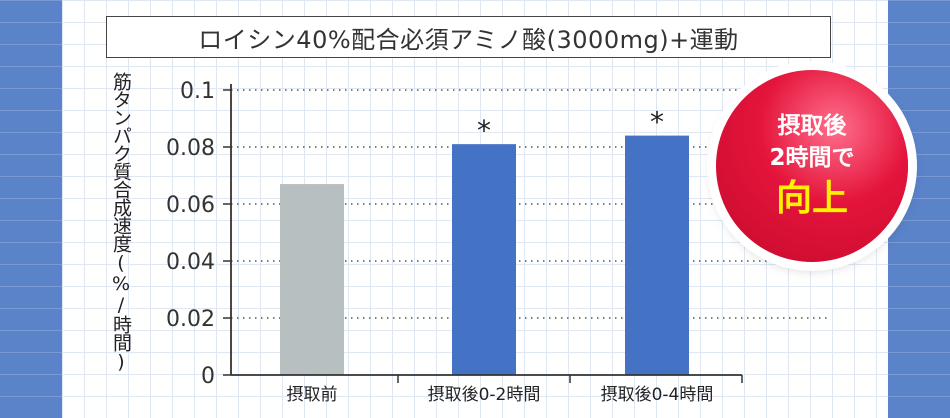 Image resolution: width=950 pixels, height=418 pixels. I want to click on y-tick-label: 0.08, so click(190, 148).